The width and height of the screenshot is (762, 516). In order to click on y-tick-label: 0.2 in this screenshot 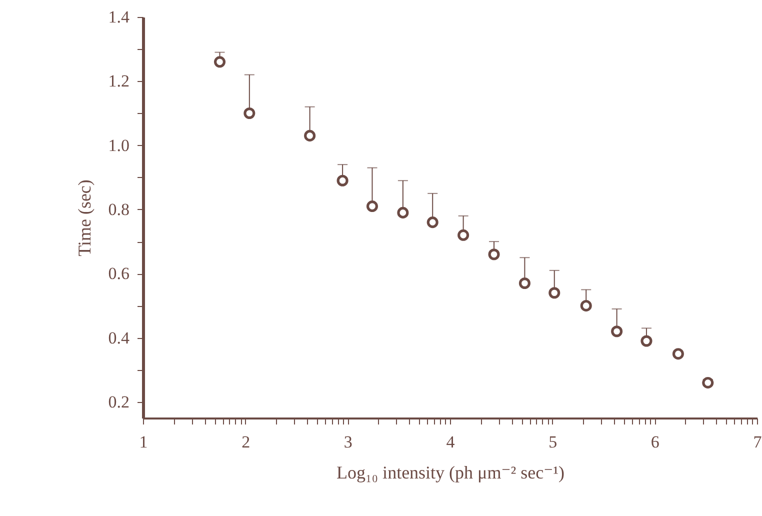, I will do `click(119, 402)`.